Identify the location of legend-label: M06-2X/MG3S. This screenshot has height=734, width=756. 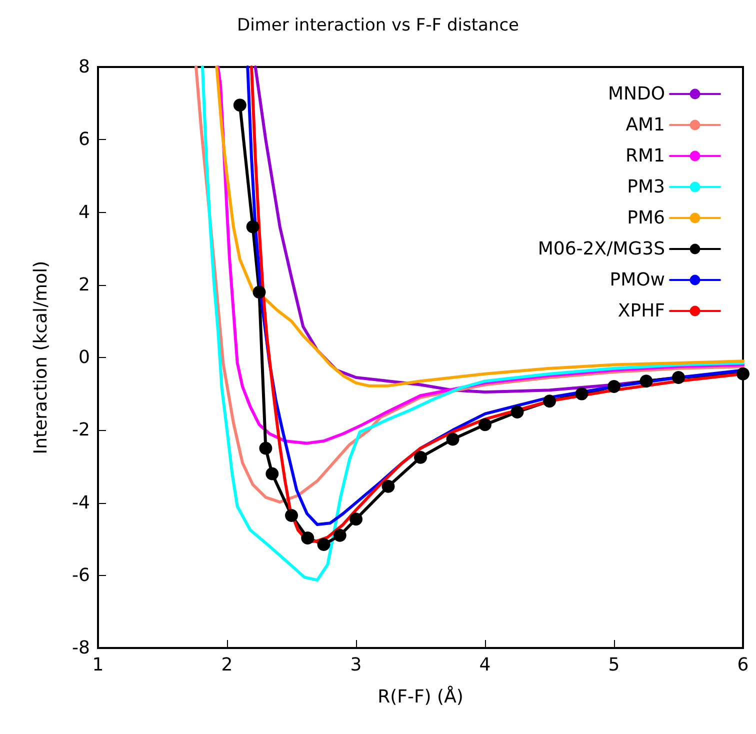
(601, 249).